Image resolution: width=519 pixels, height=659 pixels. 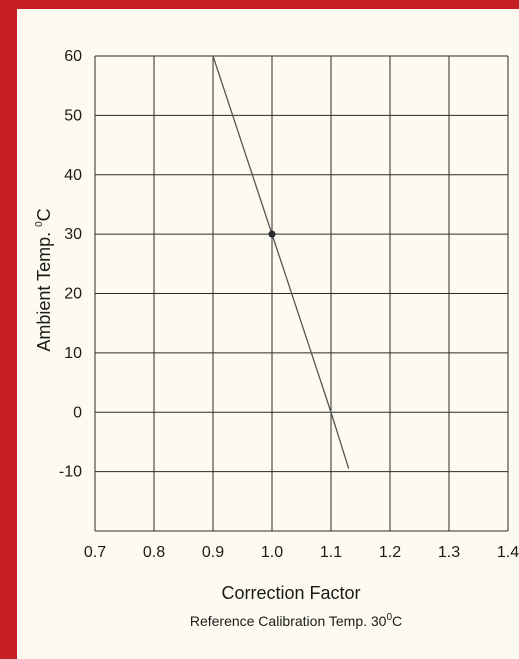 What do you see at coordinates (73, 234) in the screenshot?
I see `y-tick-label: 30` at bounding box center [73, 234].